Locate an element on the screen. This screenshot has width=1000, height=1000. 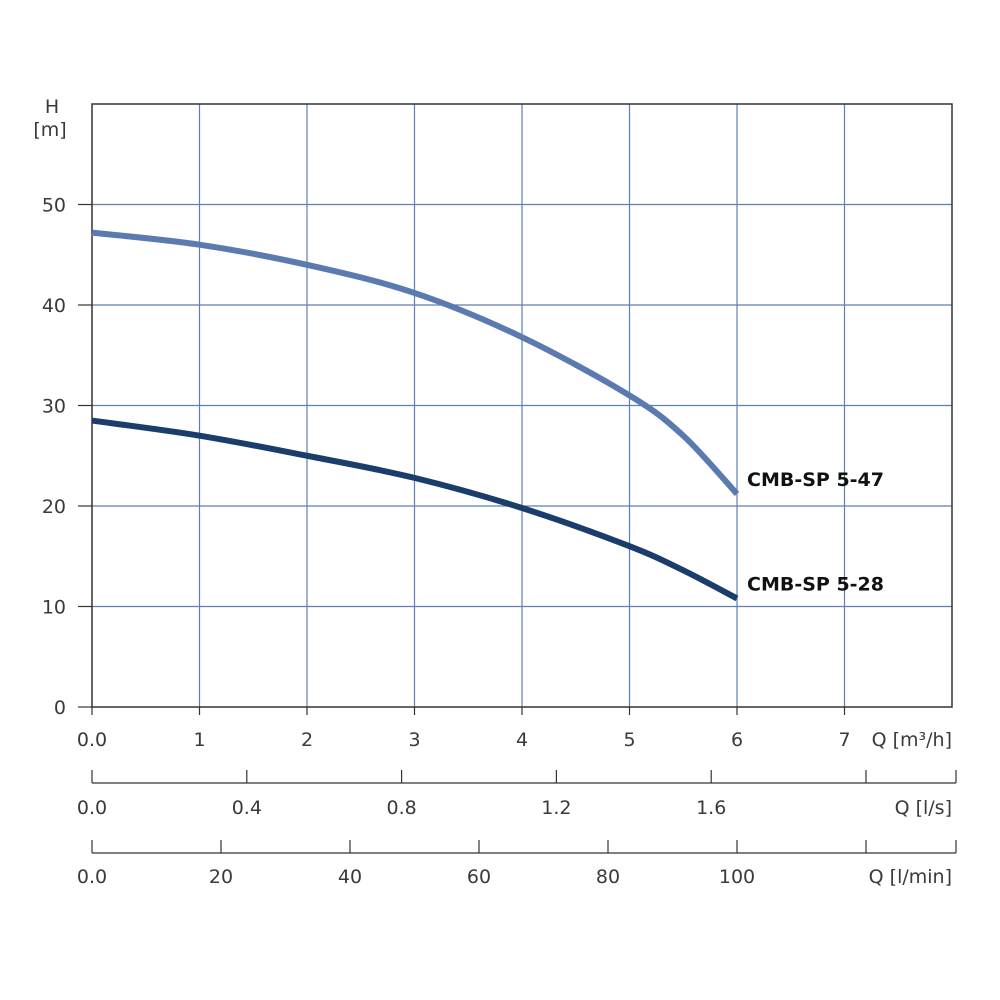
secondary-tick-label: 1.2 is located at coordinates (556, 808).